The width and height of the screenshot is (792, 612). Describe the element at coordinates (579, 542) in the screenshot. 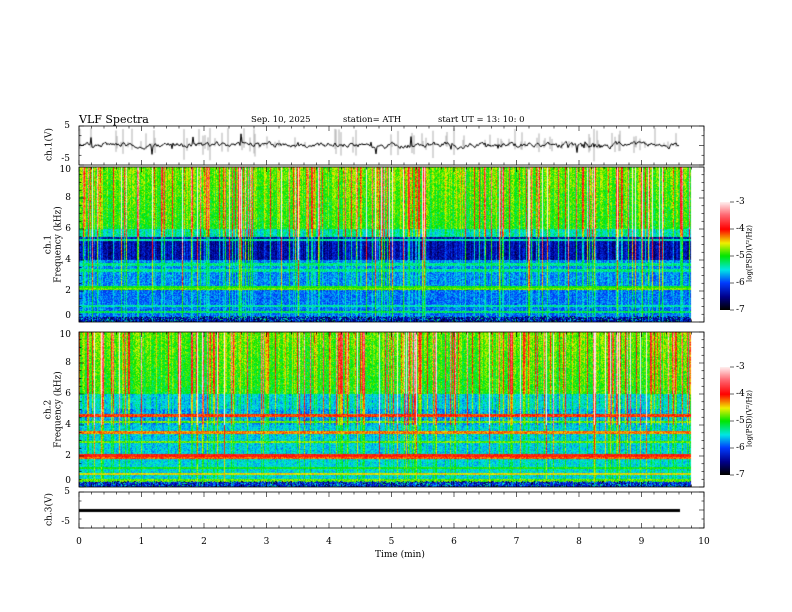

I see `x-tick-label: 8` at that location.